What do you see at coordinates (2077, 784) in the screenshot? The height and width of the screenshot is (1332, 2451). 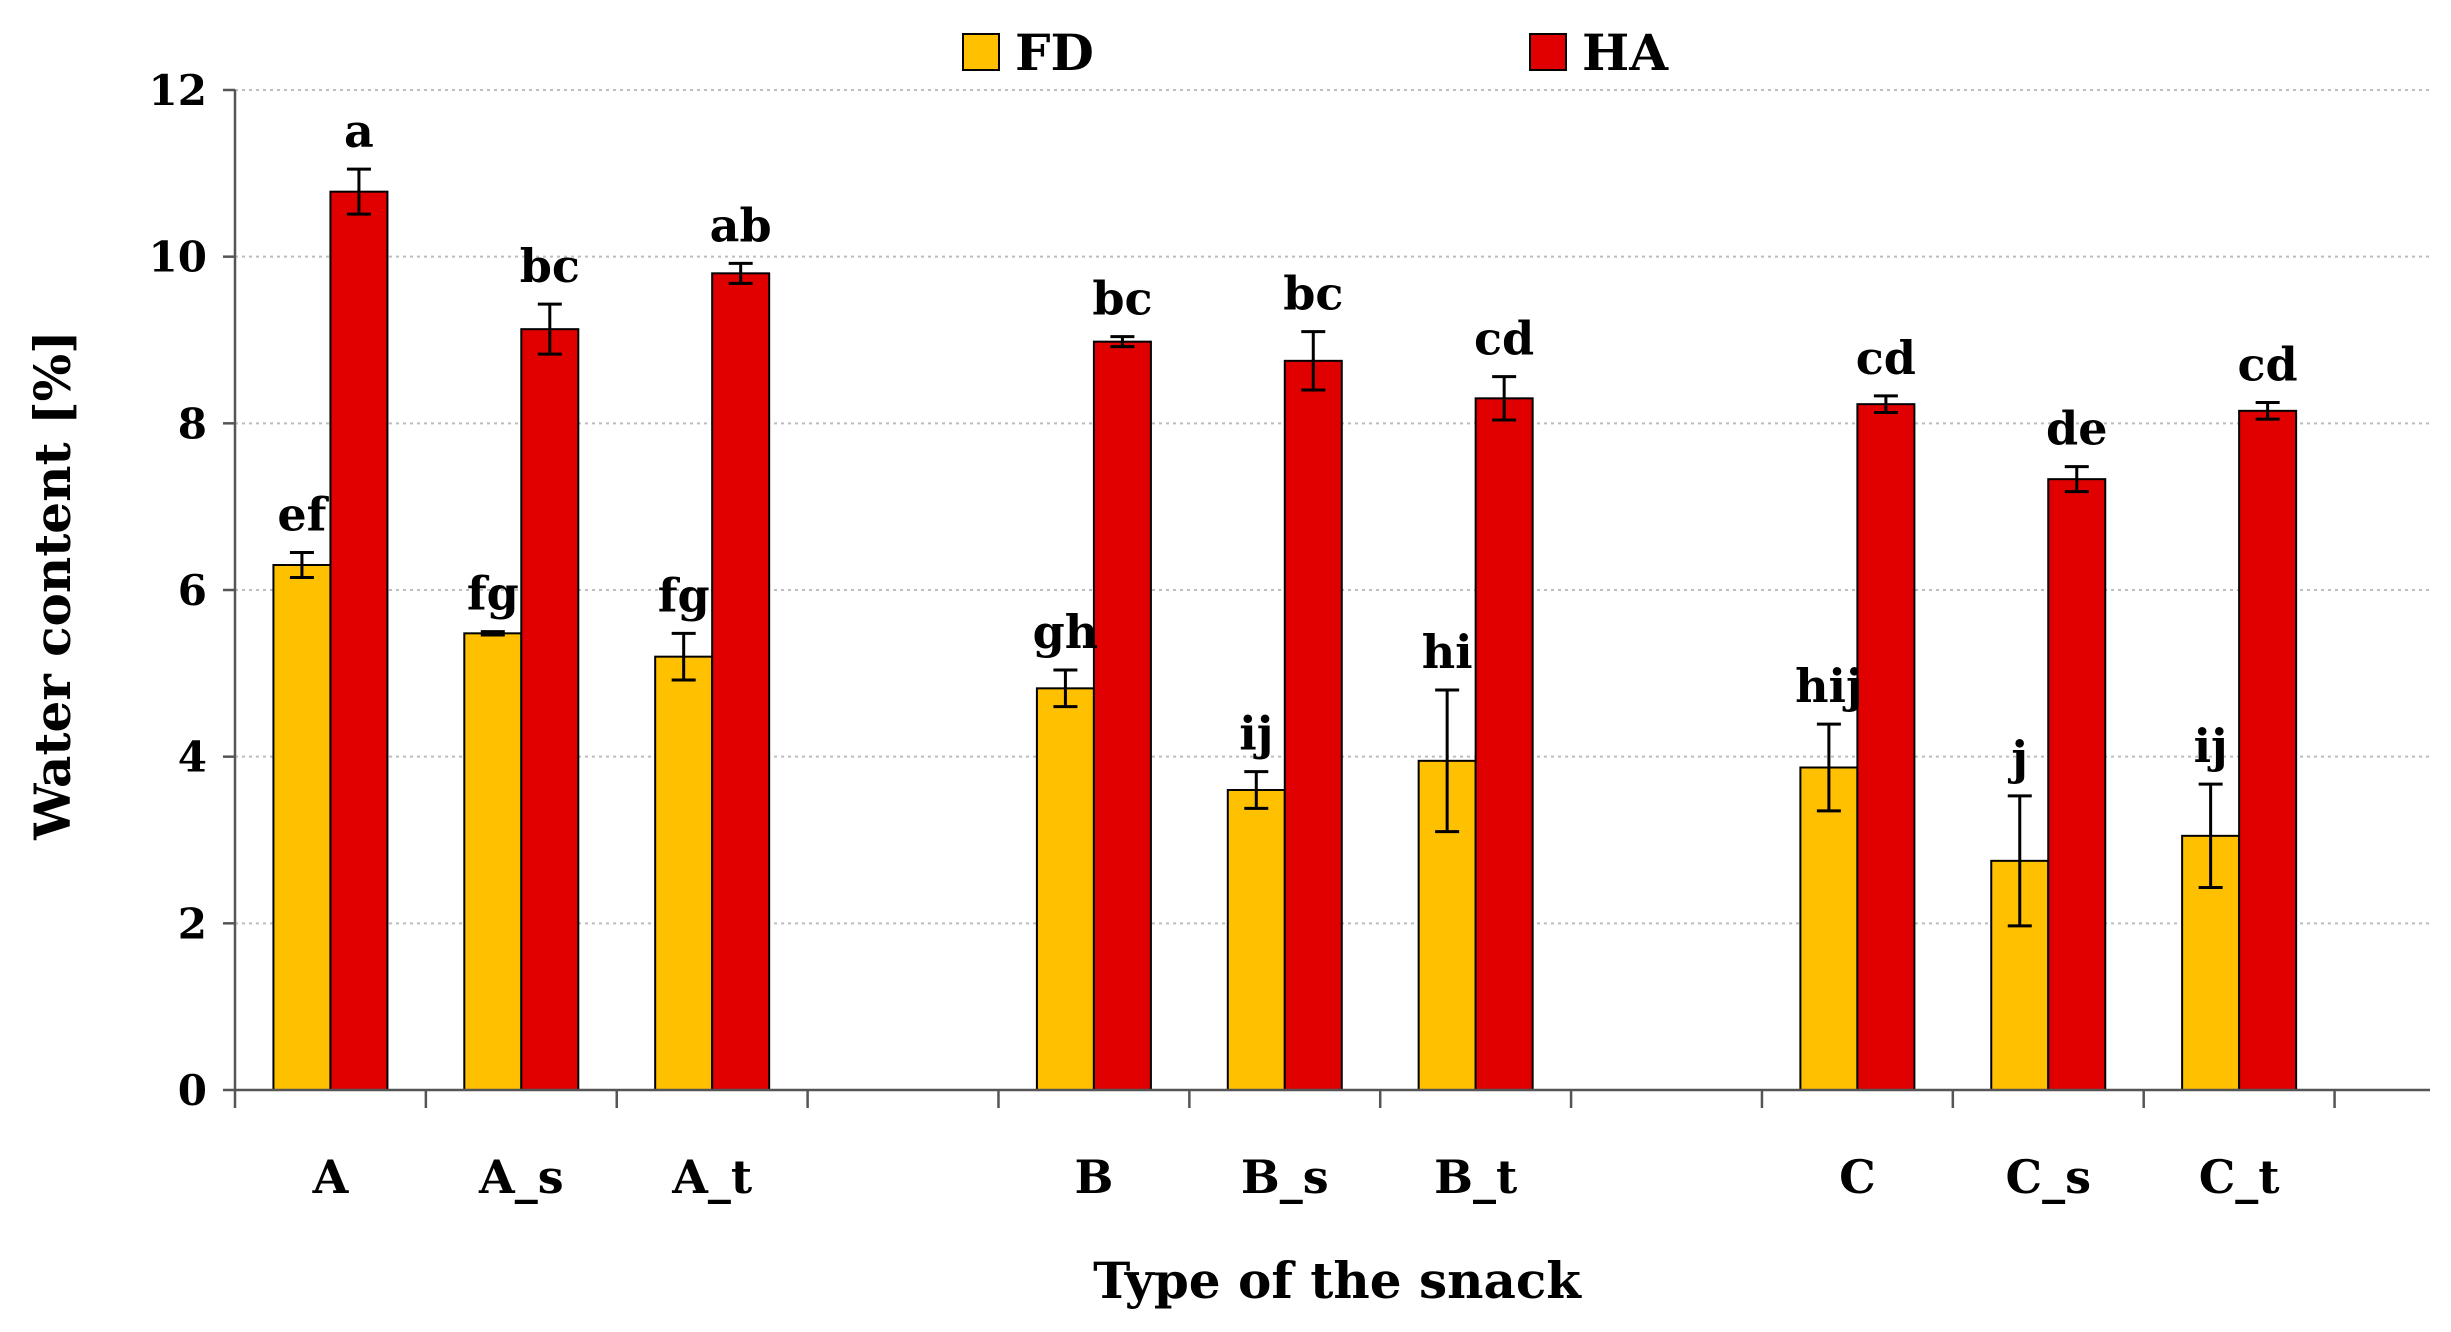 I see `bar-ha-c-s` at bounding box center [2077, 784].